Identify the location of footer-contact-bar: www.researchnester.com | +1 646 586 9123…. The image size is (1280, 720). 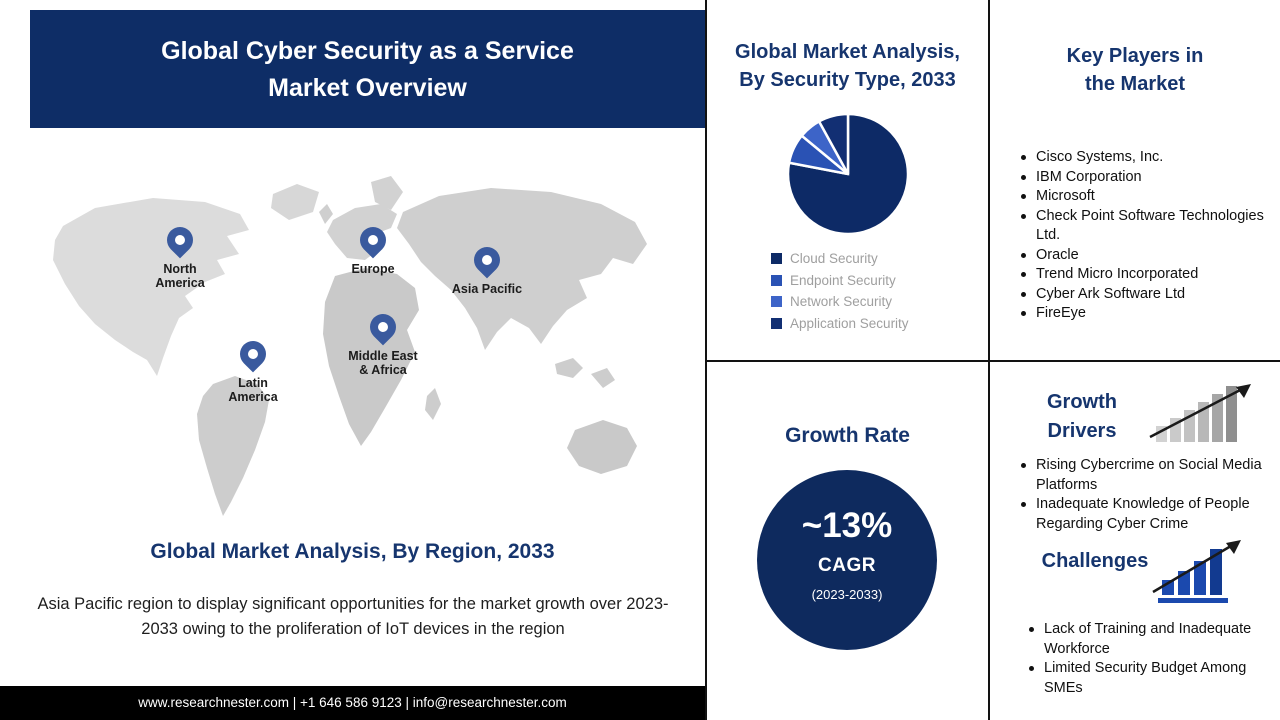
(352, 703).